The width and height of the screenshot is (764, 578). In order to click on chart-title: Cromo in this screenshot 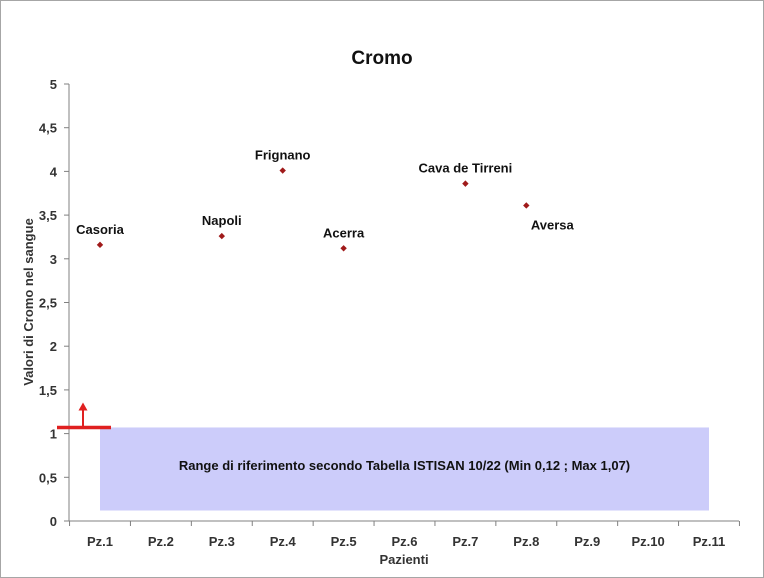, I will do `click(381, 58)`.